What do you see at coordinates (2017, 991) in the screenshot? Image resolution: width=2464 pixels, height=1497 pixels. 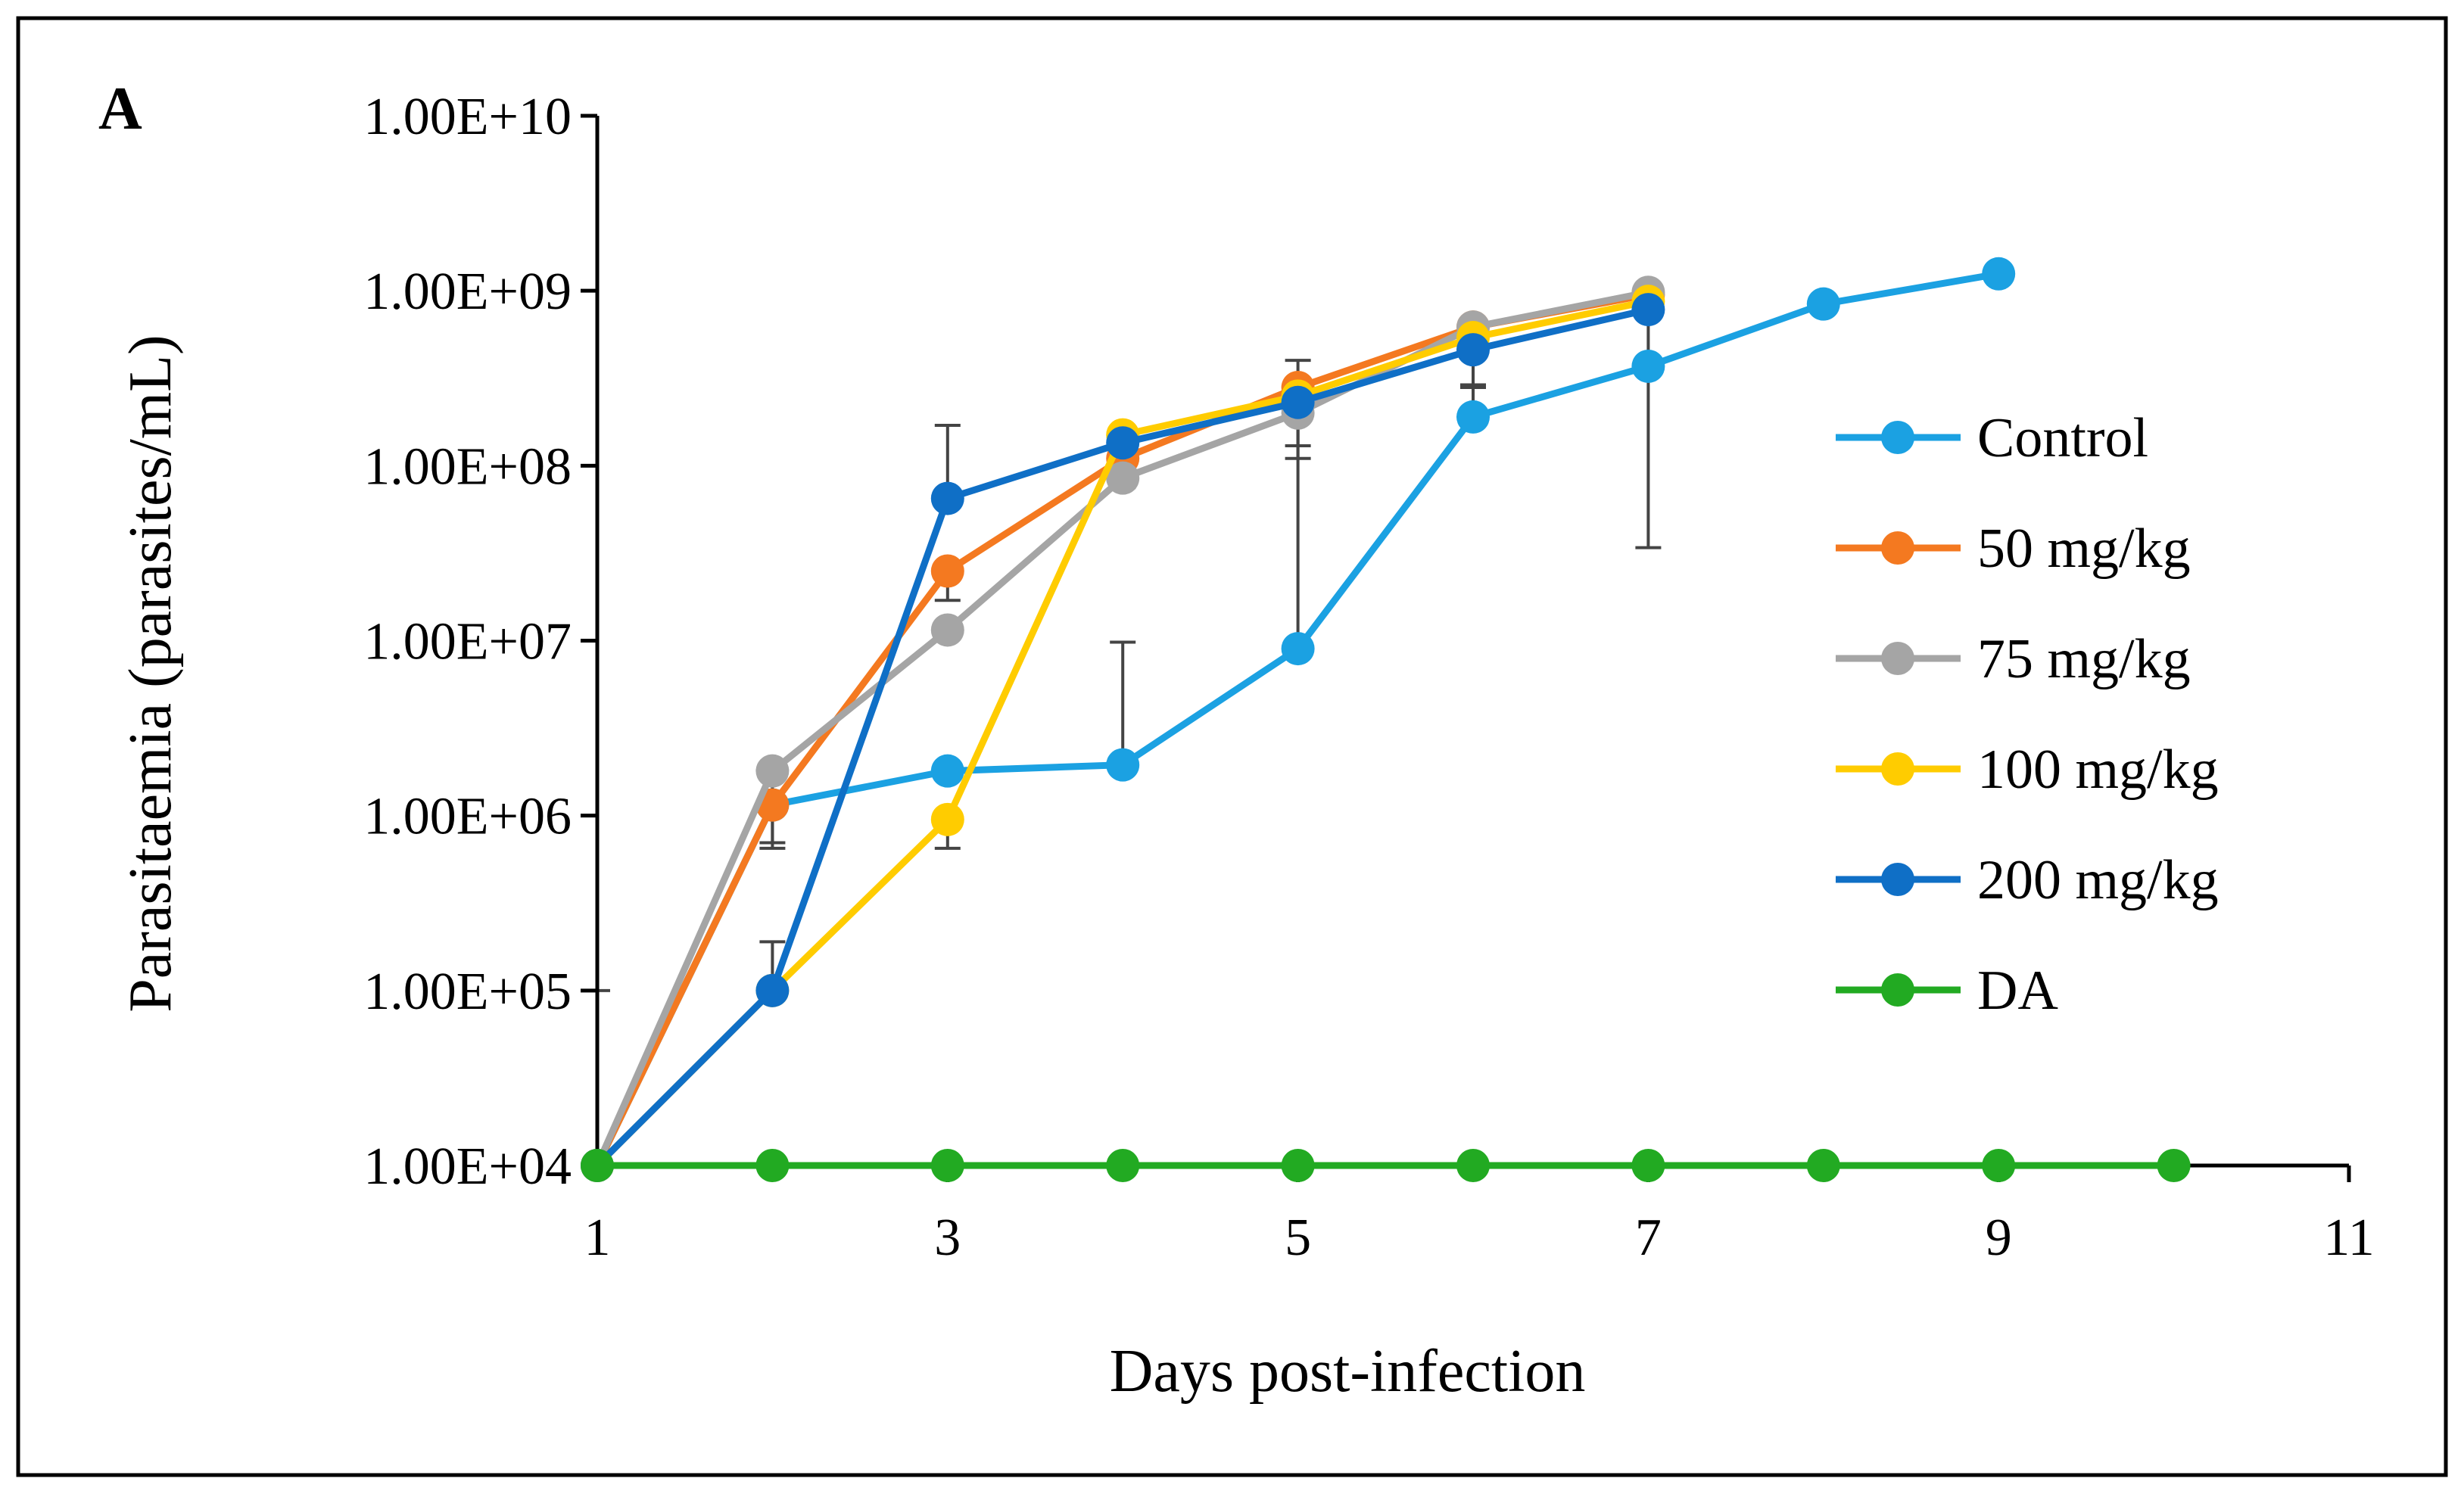 I see `legend-label: DA` at bounding box center [2017, 991].